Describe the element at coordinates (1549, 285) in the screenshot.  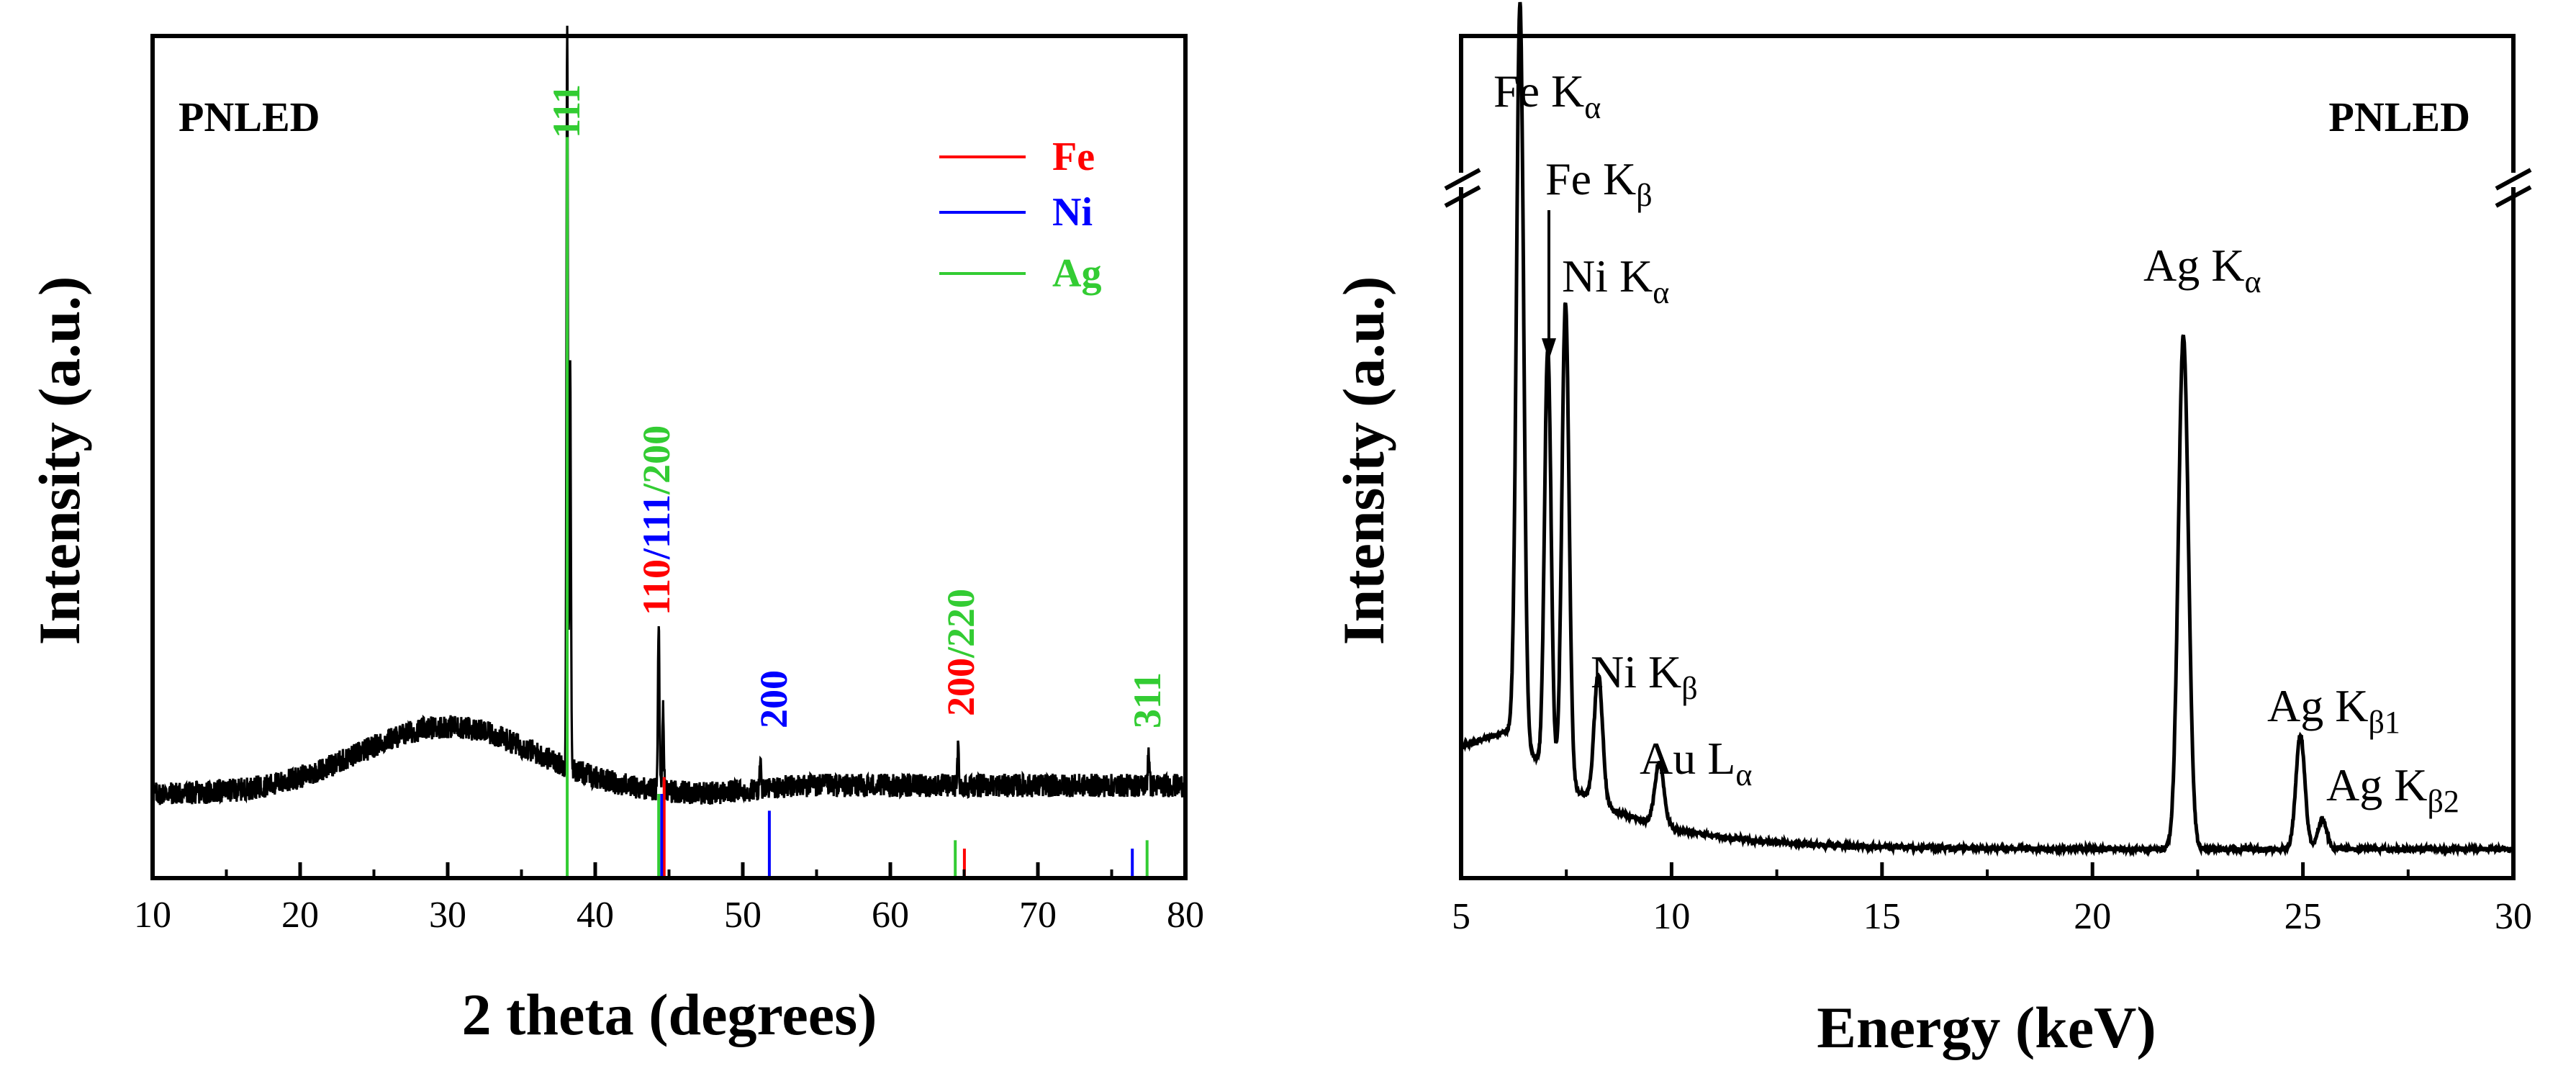
I see `fe-kb-arrow` at that location.